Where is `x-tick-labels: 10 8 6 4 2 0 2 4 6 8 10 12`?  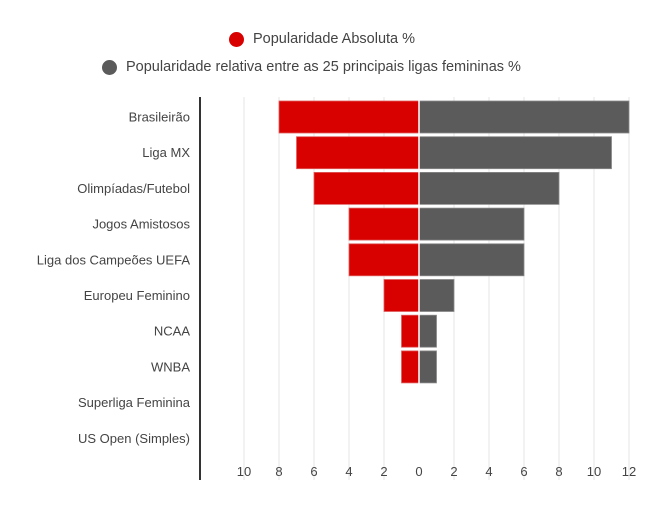 x-tick-labels: 10 8 6 4 2 0 2 4 6 8 10 12 is located at coordinates (436, 471).